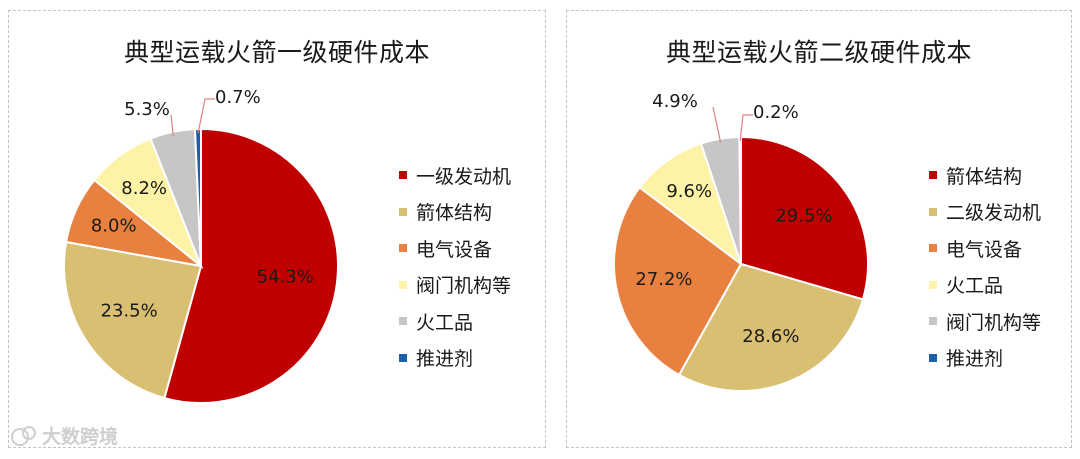 Image resolution: width=1080 pixels, height=459 pixels. I want to click on data-label: 28.6%, so click(770, 336).